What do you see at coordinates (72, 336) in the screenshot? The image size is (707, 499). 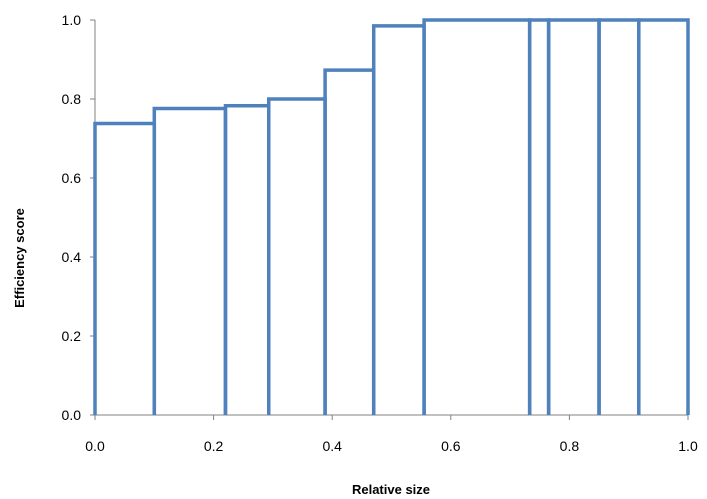 I see `y-tick-label: 0.2` at bounding box center [72, 336].